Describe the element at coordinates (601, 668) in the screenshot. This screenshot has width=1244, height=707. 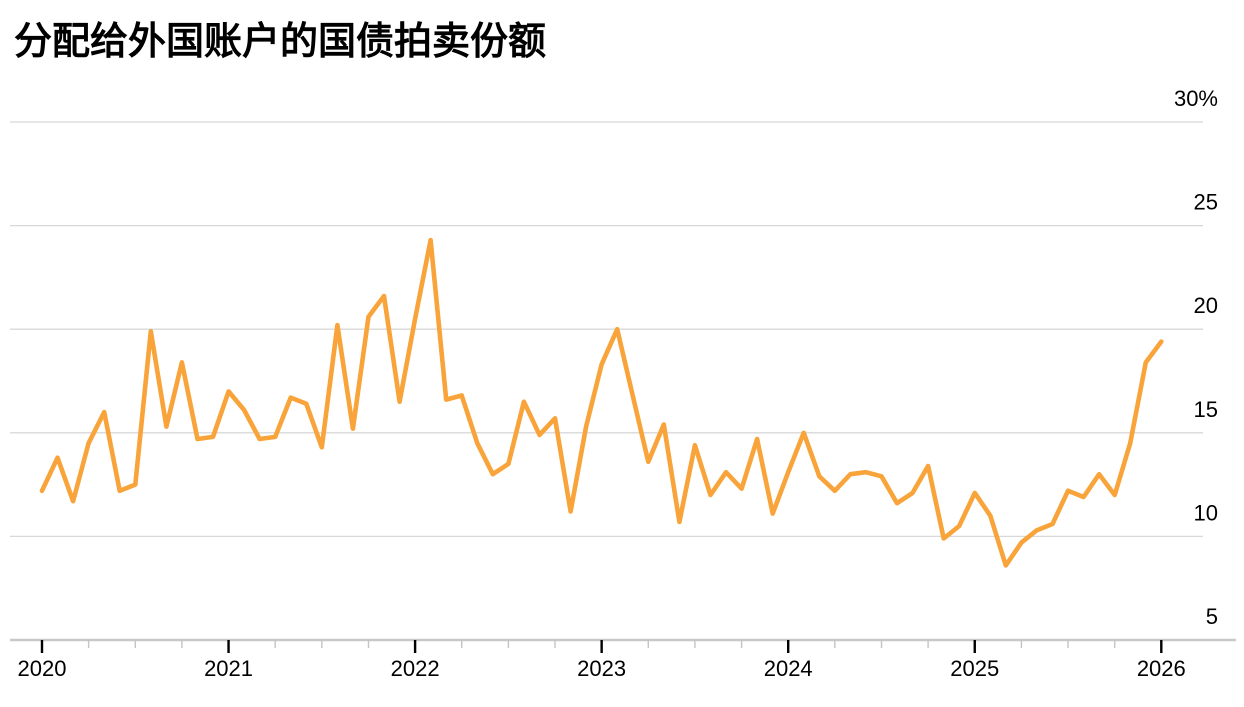
I see `x-tick-label: 2023` at that location.